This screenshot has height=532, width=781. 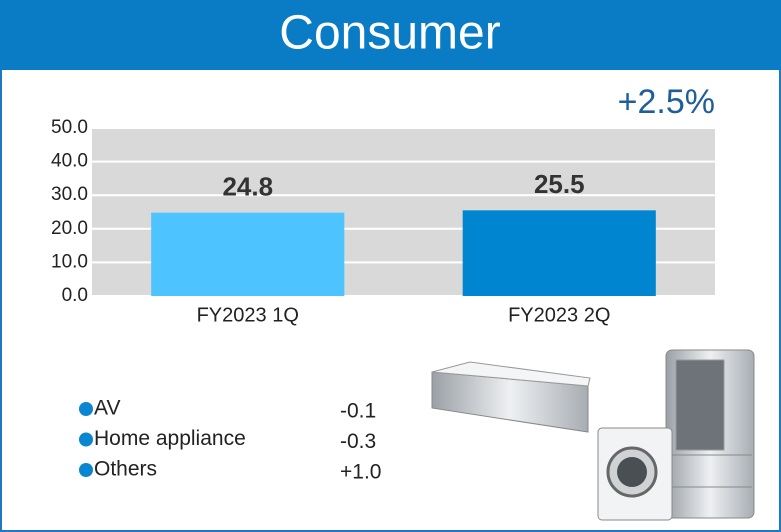 What do you see at coordinates (69, 228) in the screenshot?
I see `y-tick-label: 20.0` at bounding box center [69, 228].